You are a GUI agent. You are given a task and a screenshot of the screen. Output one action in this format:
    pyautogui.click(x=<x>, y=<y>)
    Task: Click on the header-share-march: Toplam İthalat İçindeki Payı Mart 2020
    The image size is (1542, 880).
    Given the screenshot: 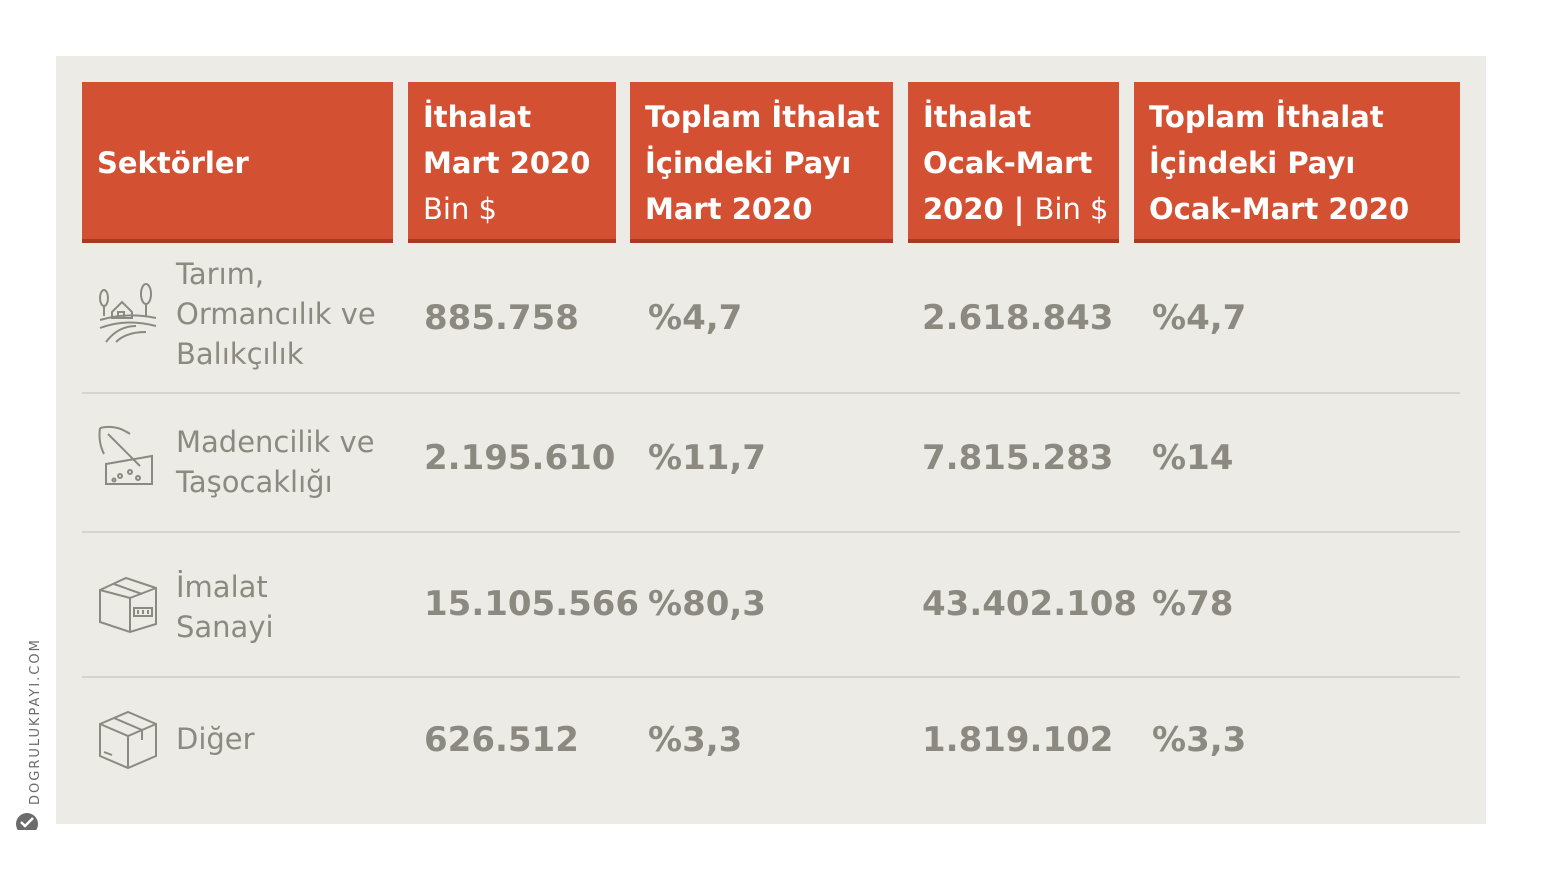 What is the action you would take?
    pyautogui.click(x=761, y=162)
    